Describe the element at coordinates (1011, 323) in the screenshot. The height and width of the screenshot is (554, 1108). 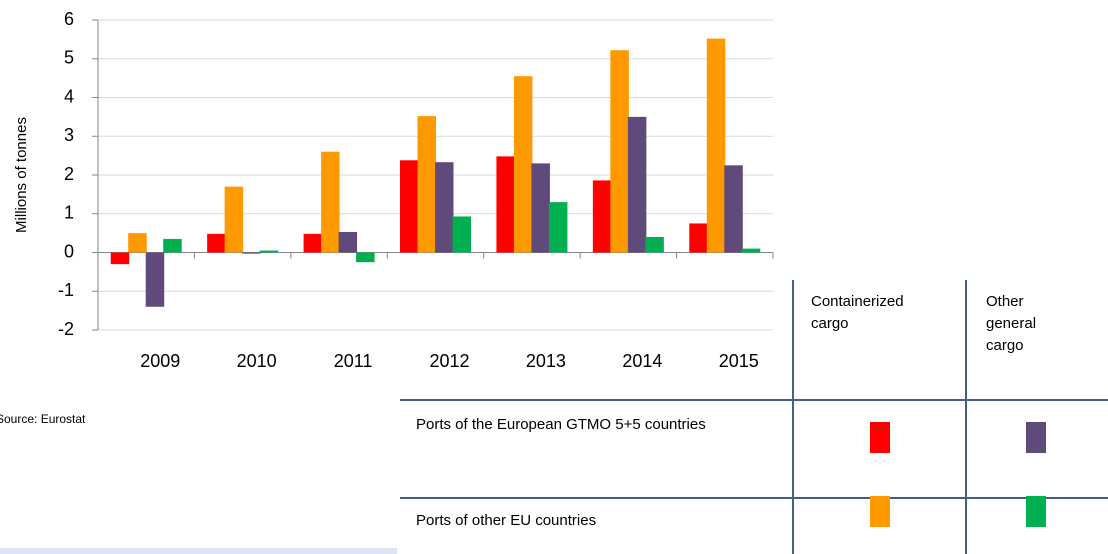
I see `legend-column-header: Other general cargo` at that location.